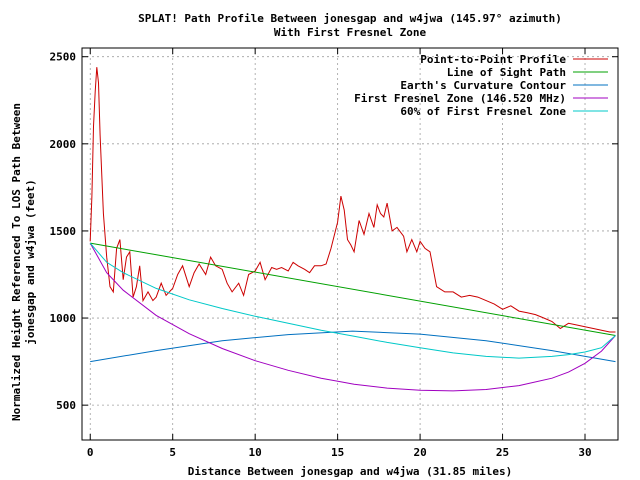 This screenshot has height=480, width=640. I want to click on y-tick-label: 2000, so click(63, 144).